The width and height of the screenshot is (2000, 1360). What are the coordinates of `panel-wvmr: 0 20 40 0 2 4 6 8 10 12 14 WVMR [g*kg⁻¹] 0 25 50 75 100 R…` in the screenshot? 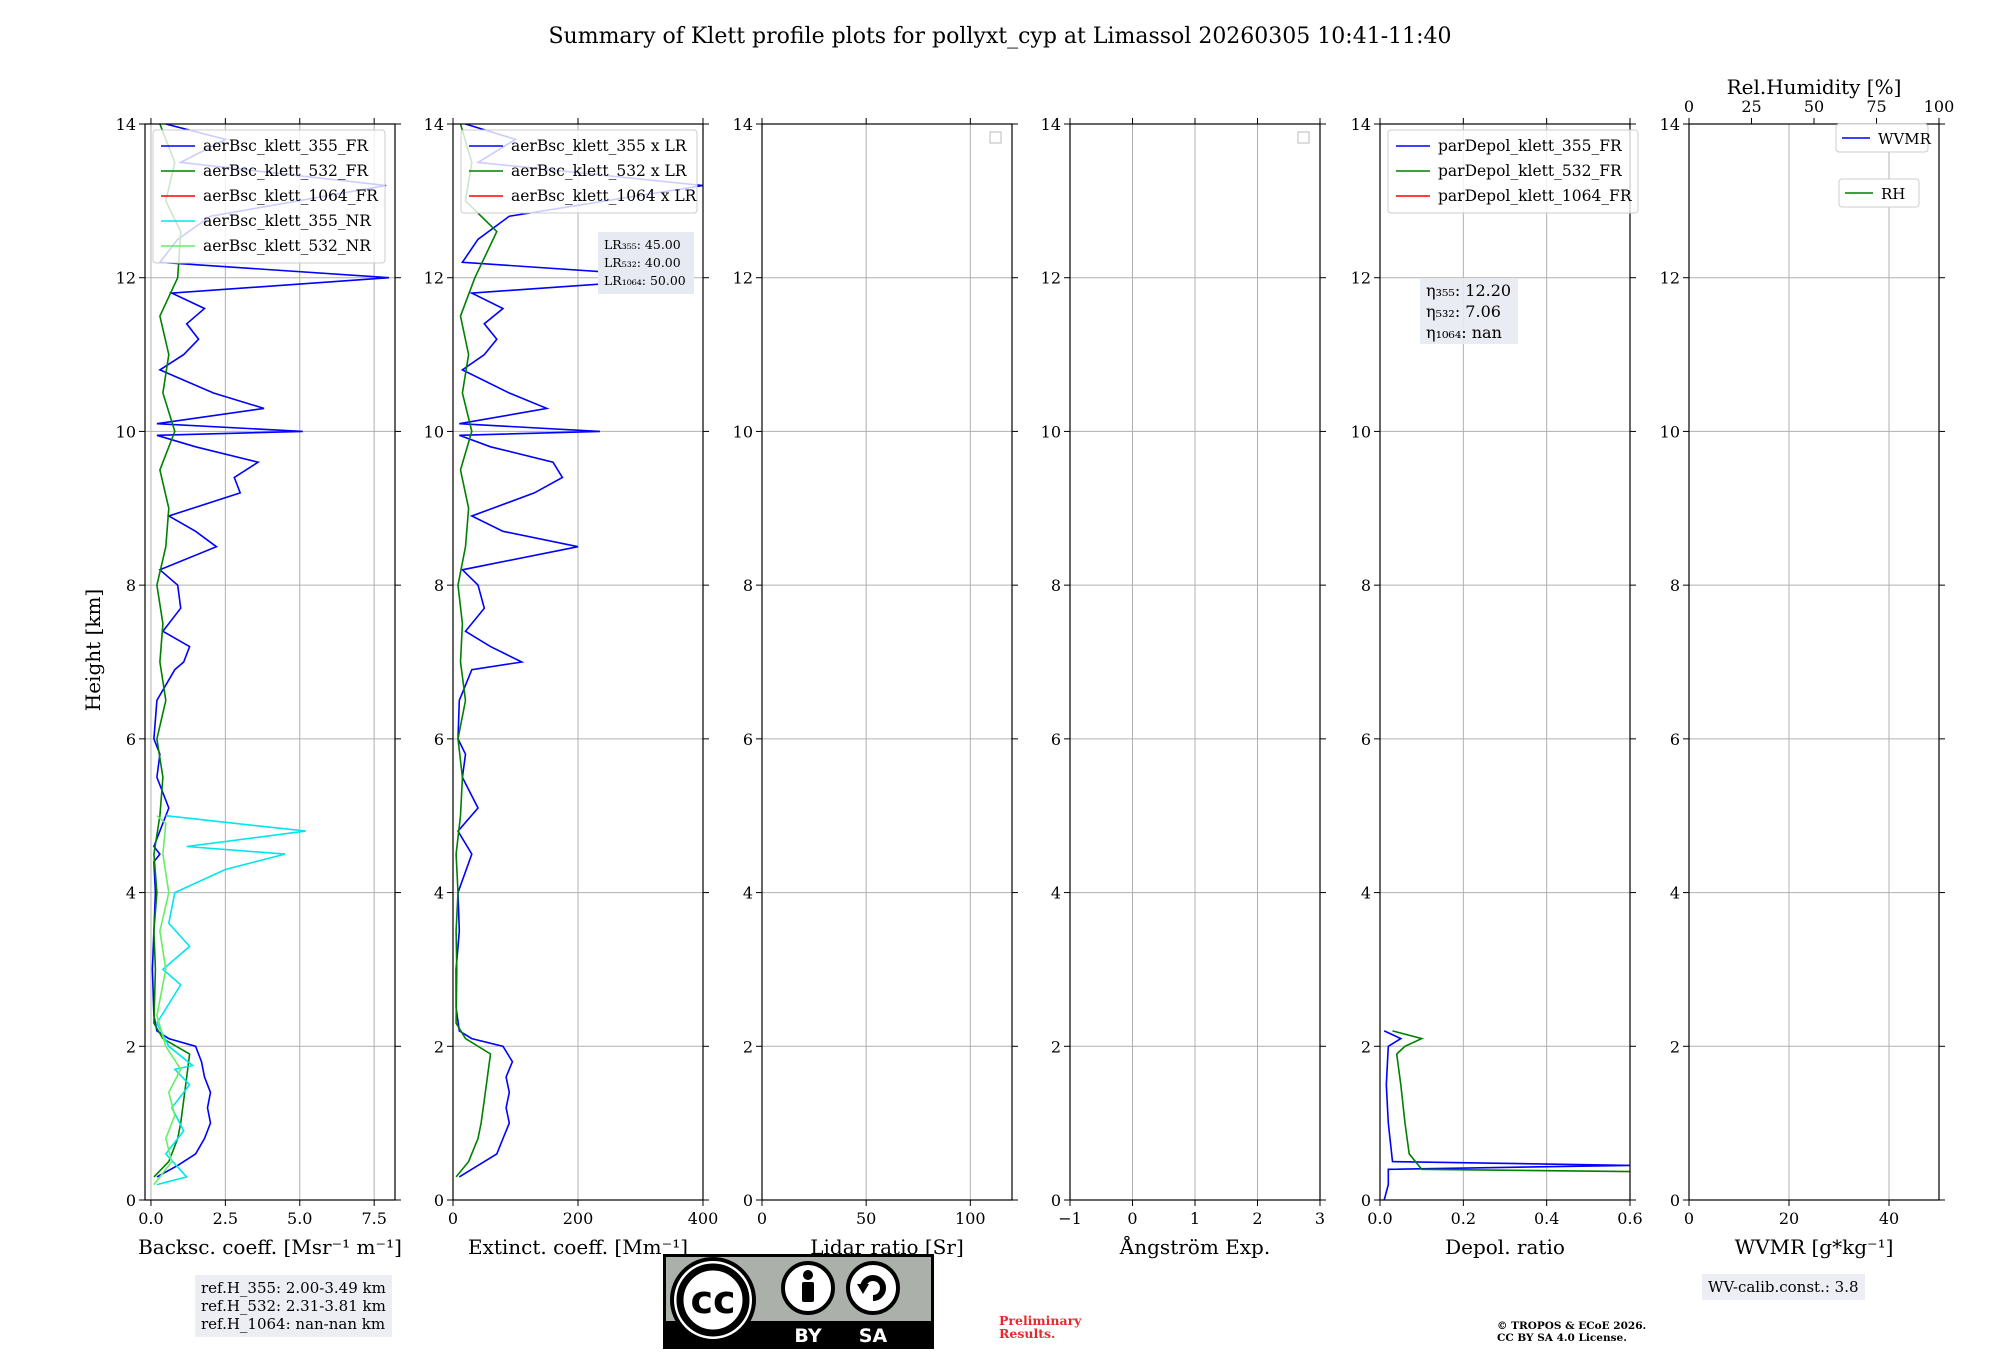 It's located at (1807, 667).